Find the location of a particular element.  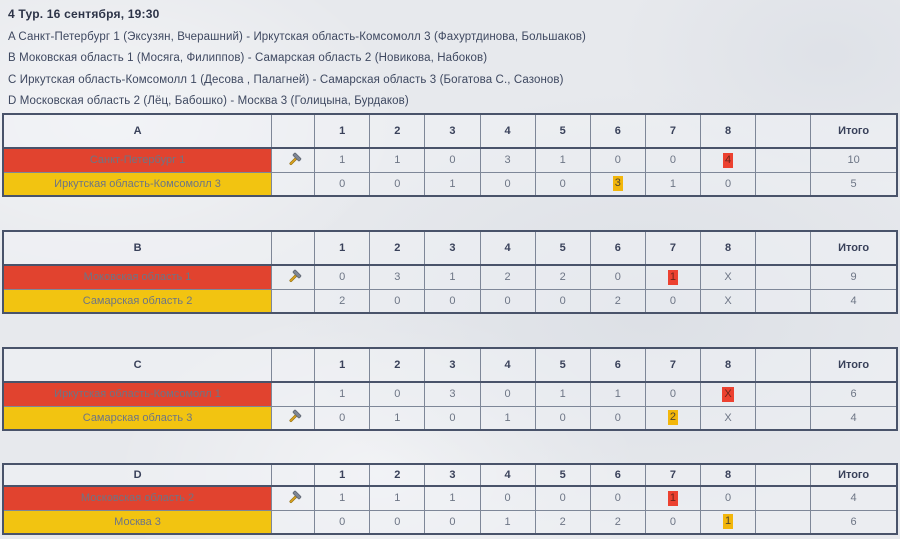

end-header: 5 is located at coordinates (562, 248).